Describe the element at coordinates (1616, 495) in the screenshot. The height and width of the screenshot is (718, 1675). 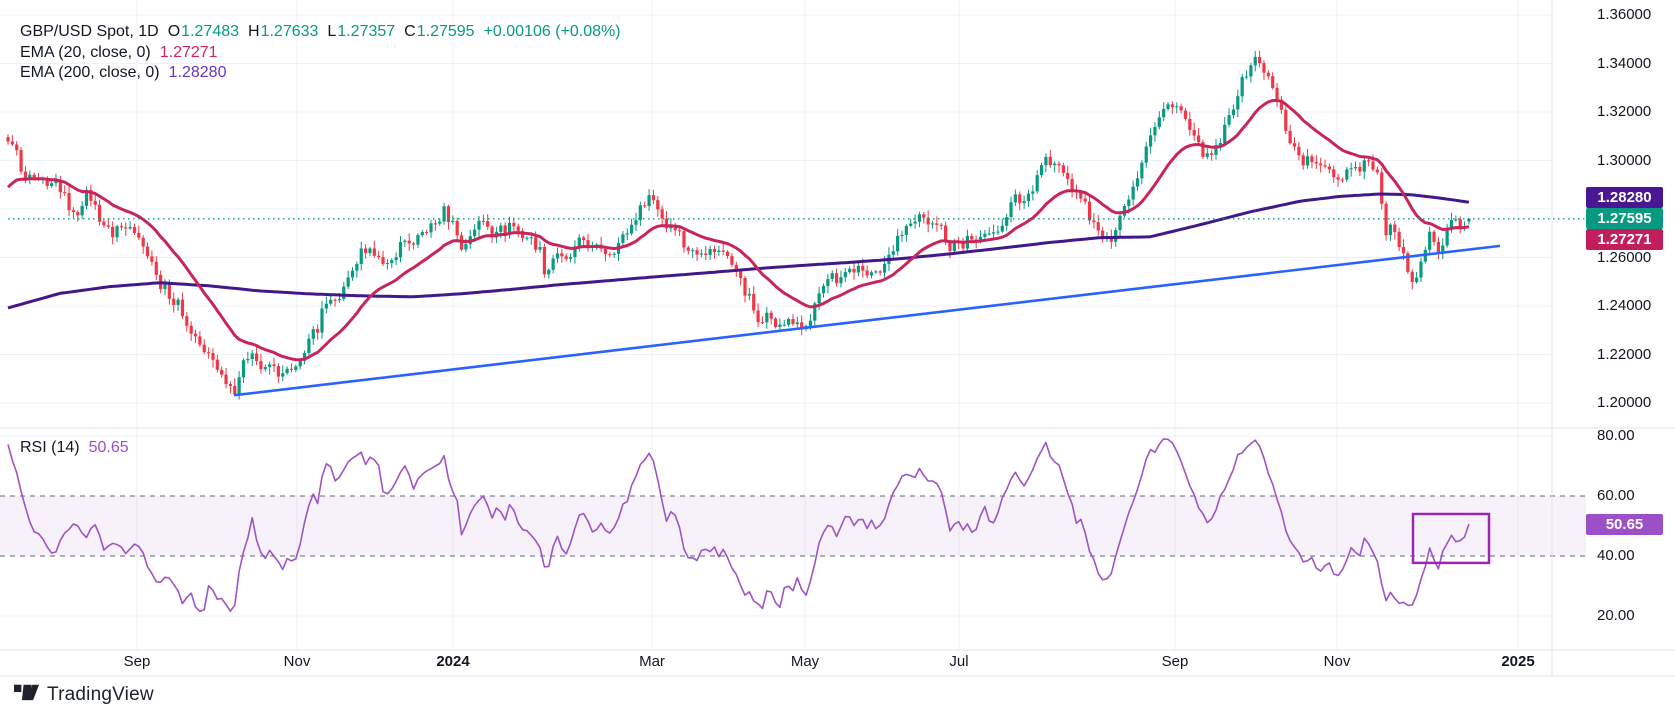
I see `rsi-axis-tick: 60.00` at that location.